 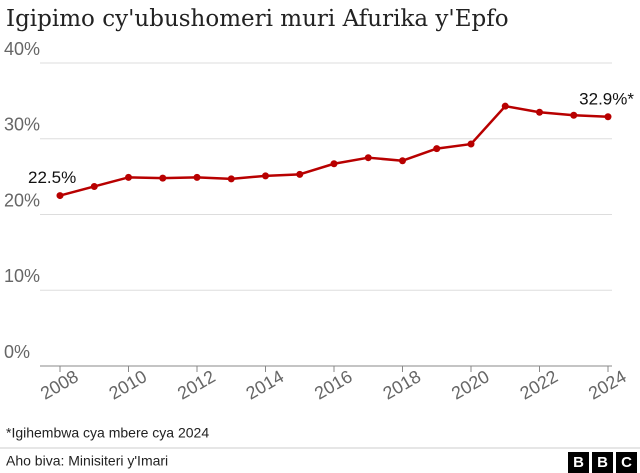 I want to click on x-tick-label: 2022, so click(x=539, y=384).